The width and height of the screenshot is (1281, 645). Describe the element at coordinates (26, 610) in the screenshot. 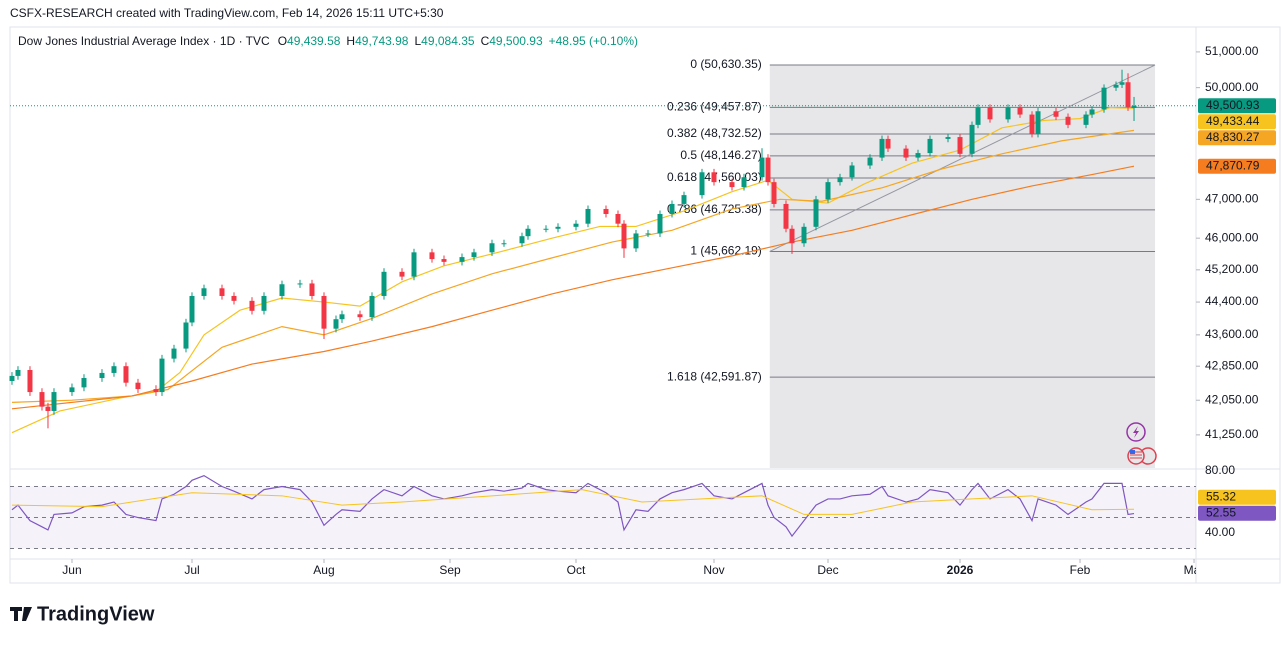

I see `logo-icon` at that location.